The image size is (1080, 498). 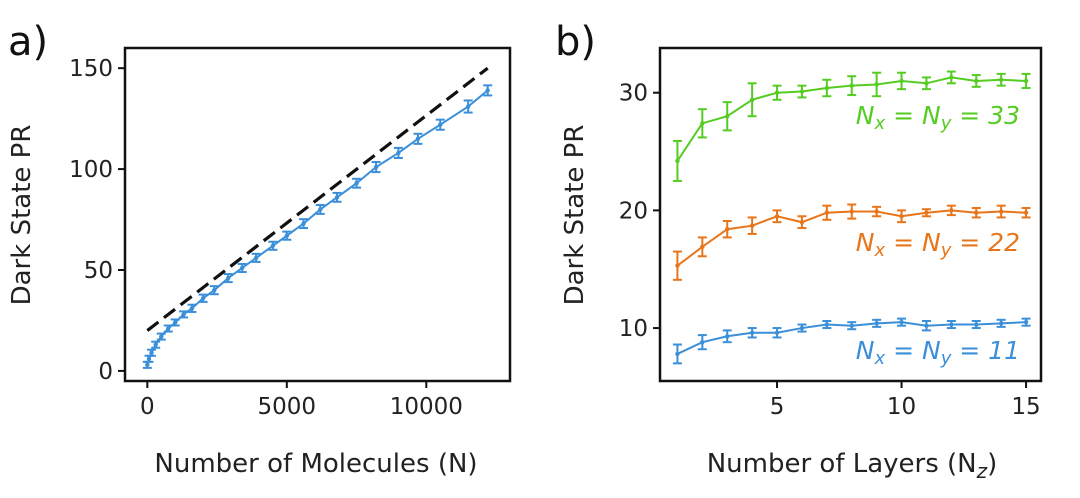 I want to click on b-xtick-label: 15, so click(x=1025, y=407).